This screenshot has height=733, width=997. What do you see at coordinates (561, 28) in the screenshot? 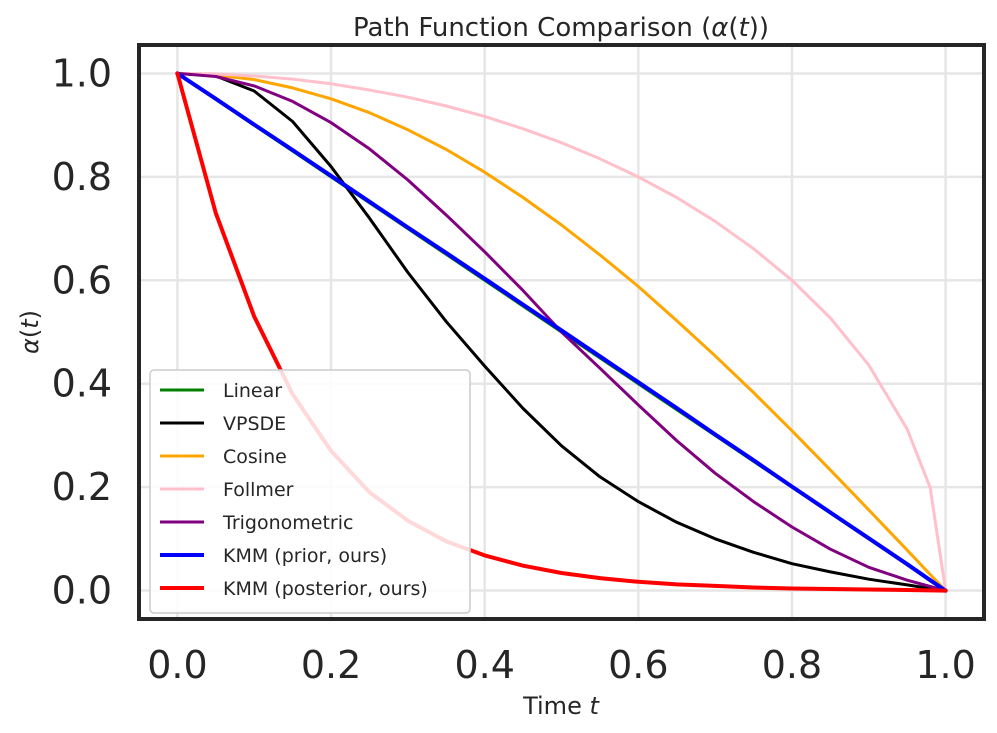
I see `chart-title: Path Function Comparison (α(t))` at bounding box center [561, 28].